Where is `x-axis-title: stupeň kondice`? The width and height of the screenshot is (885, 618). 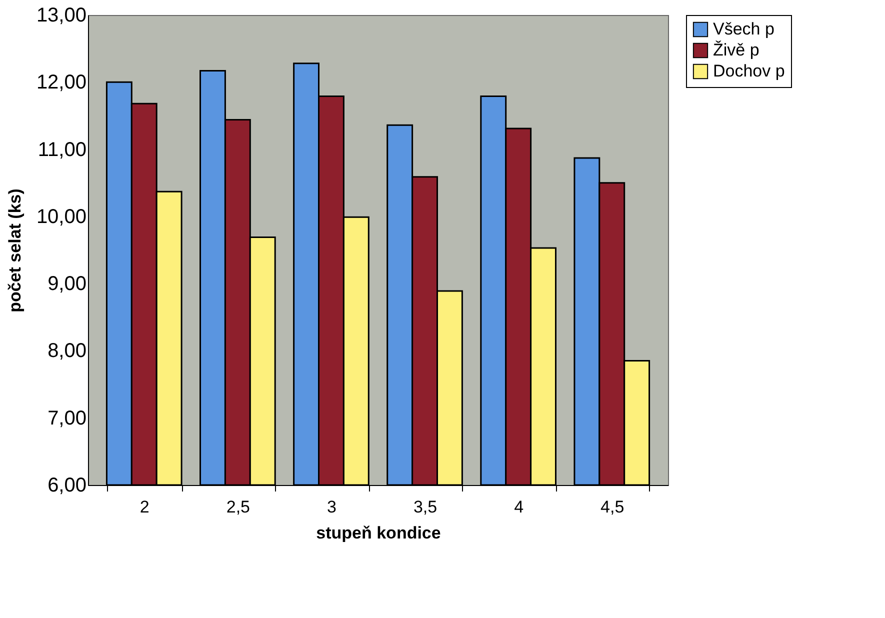
x-axis-title: stupeň kondice is located at coordinates (378, 533).